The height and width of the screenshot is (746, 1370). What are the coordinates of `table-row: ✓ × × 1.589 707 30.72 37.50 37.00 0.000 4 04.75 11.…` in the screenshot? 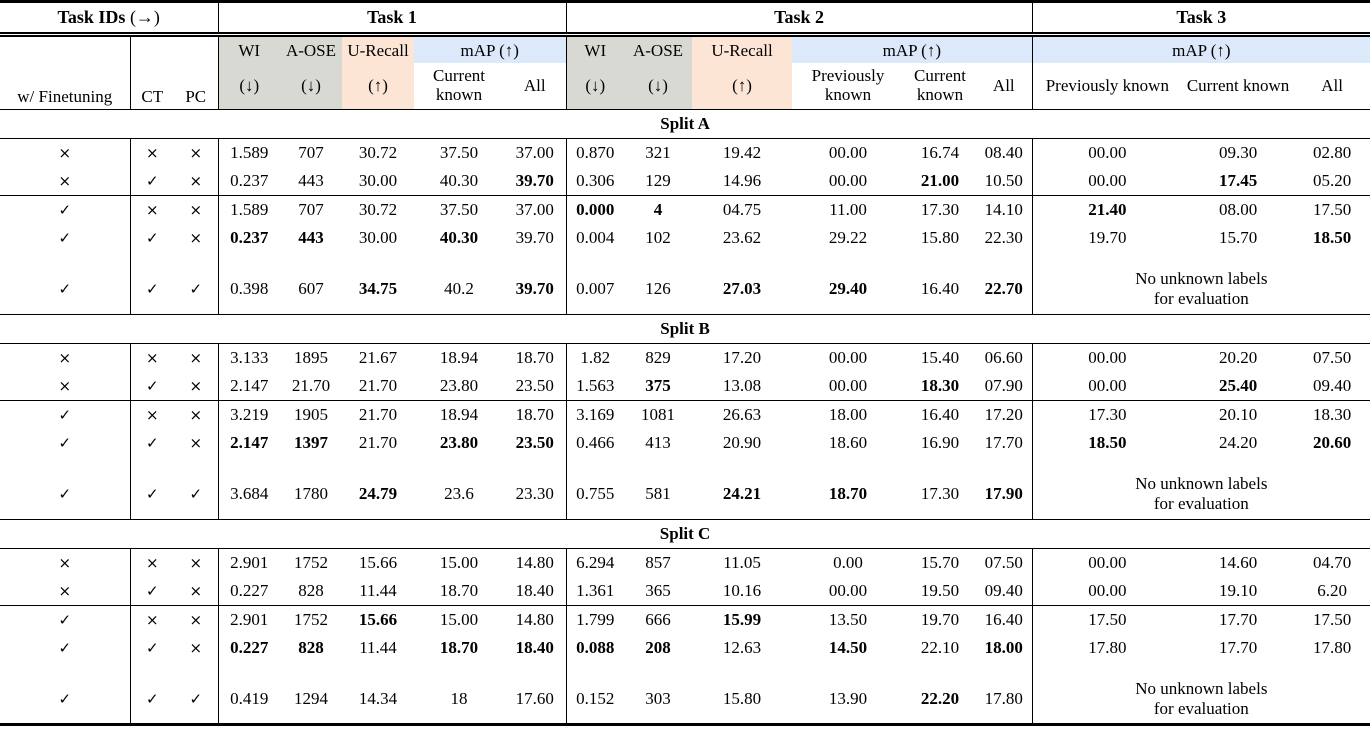 It's located at (685, 210).